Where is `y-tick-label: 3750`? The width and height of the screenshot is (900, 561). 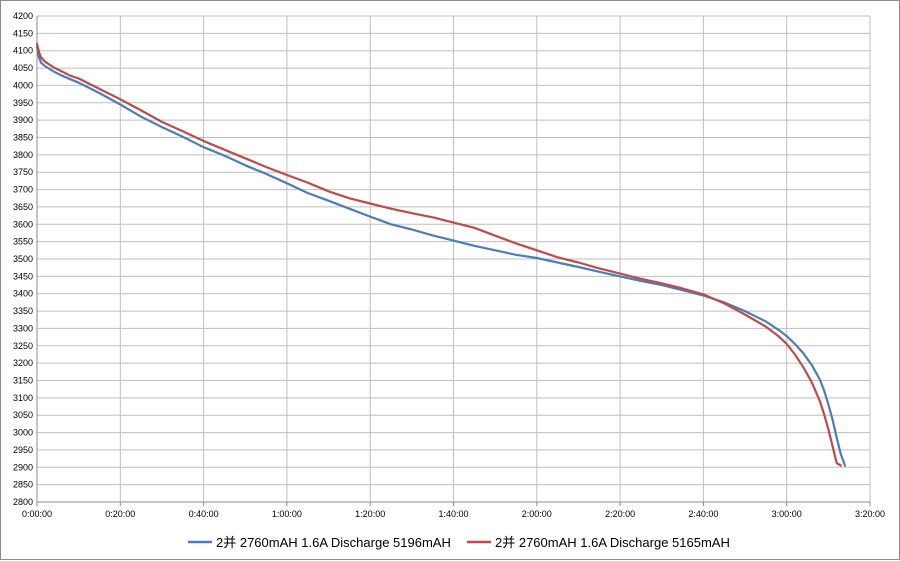 y-tick-label: 3750 is located at coordinates (23, 172).